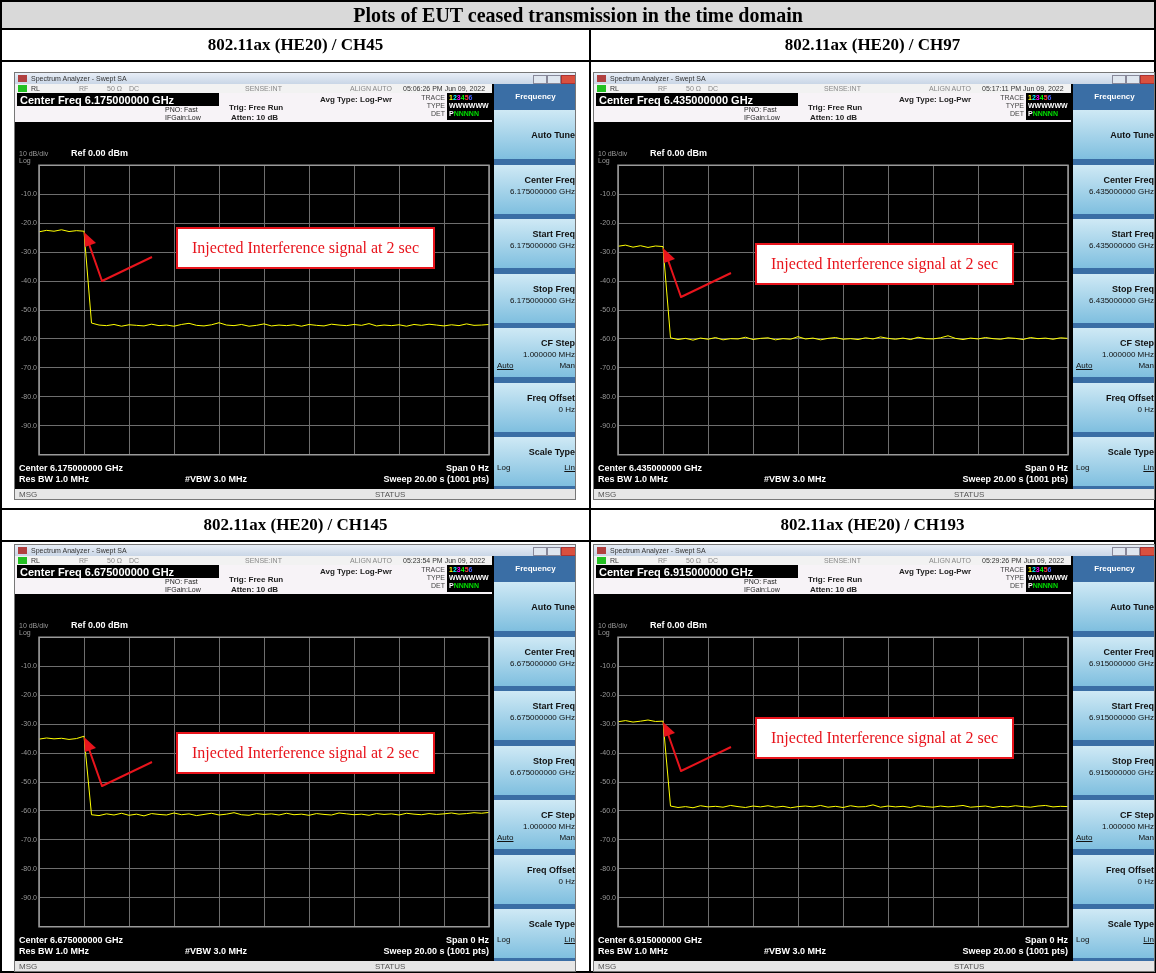 The image size is (1156, 973). What do you see at coordinates (295, 45) in the screenshot?
I see `chart-title: 802.11ax (HE20) / CH45` at bounding box center [295, 45].